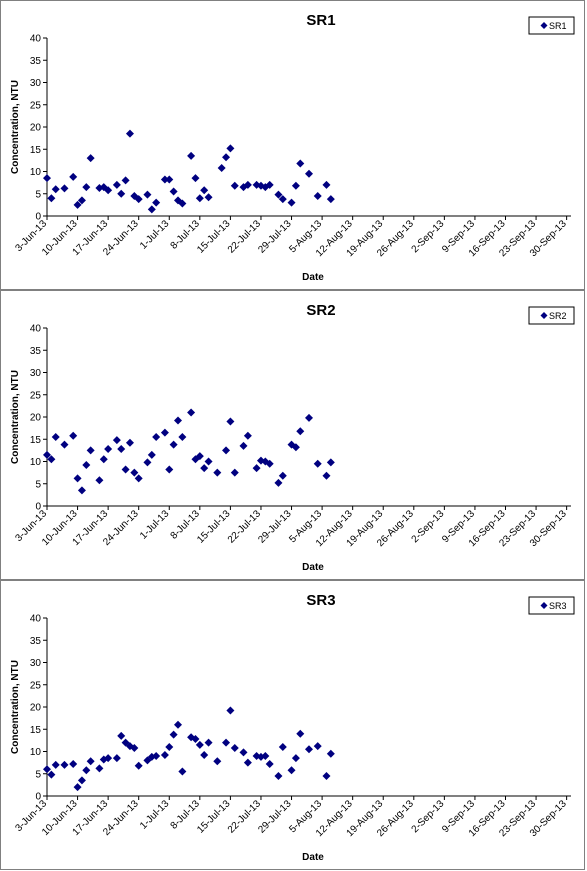 The height and width of the screenshot is (871, 587). What do you see at coordinates (558, 606) in the screenshot?
I see `legend-label: SR3` at bounding box center [558, 606].